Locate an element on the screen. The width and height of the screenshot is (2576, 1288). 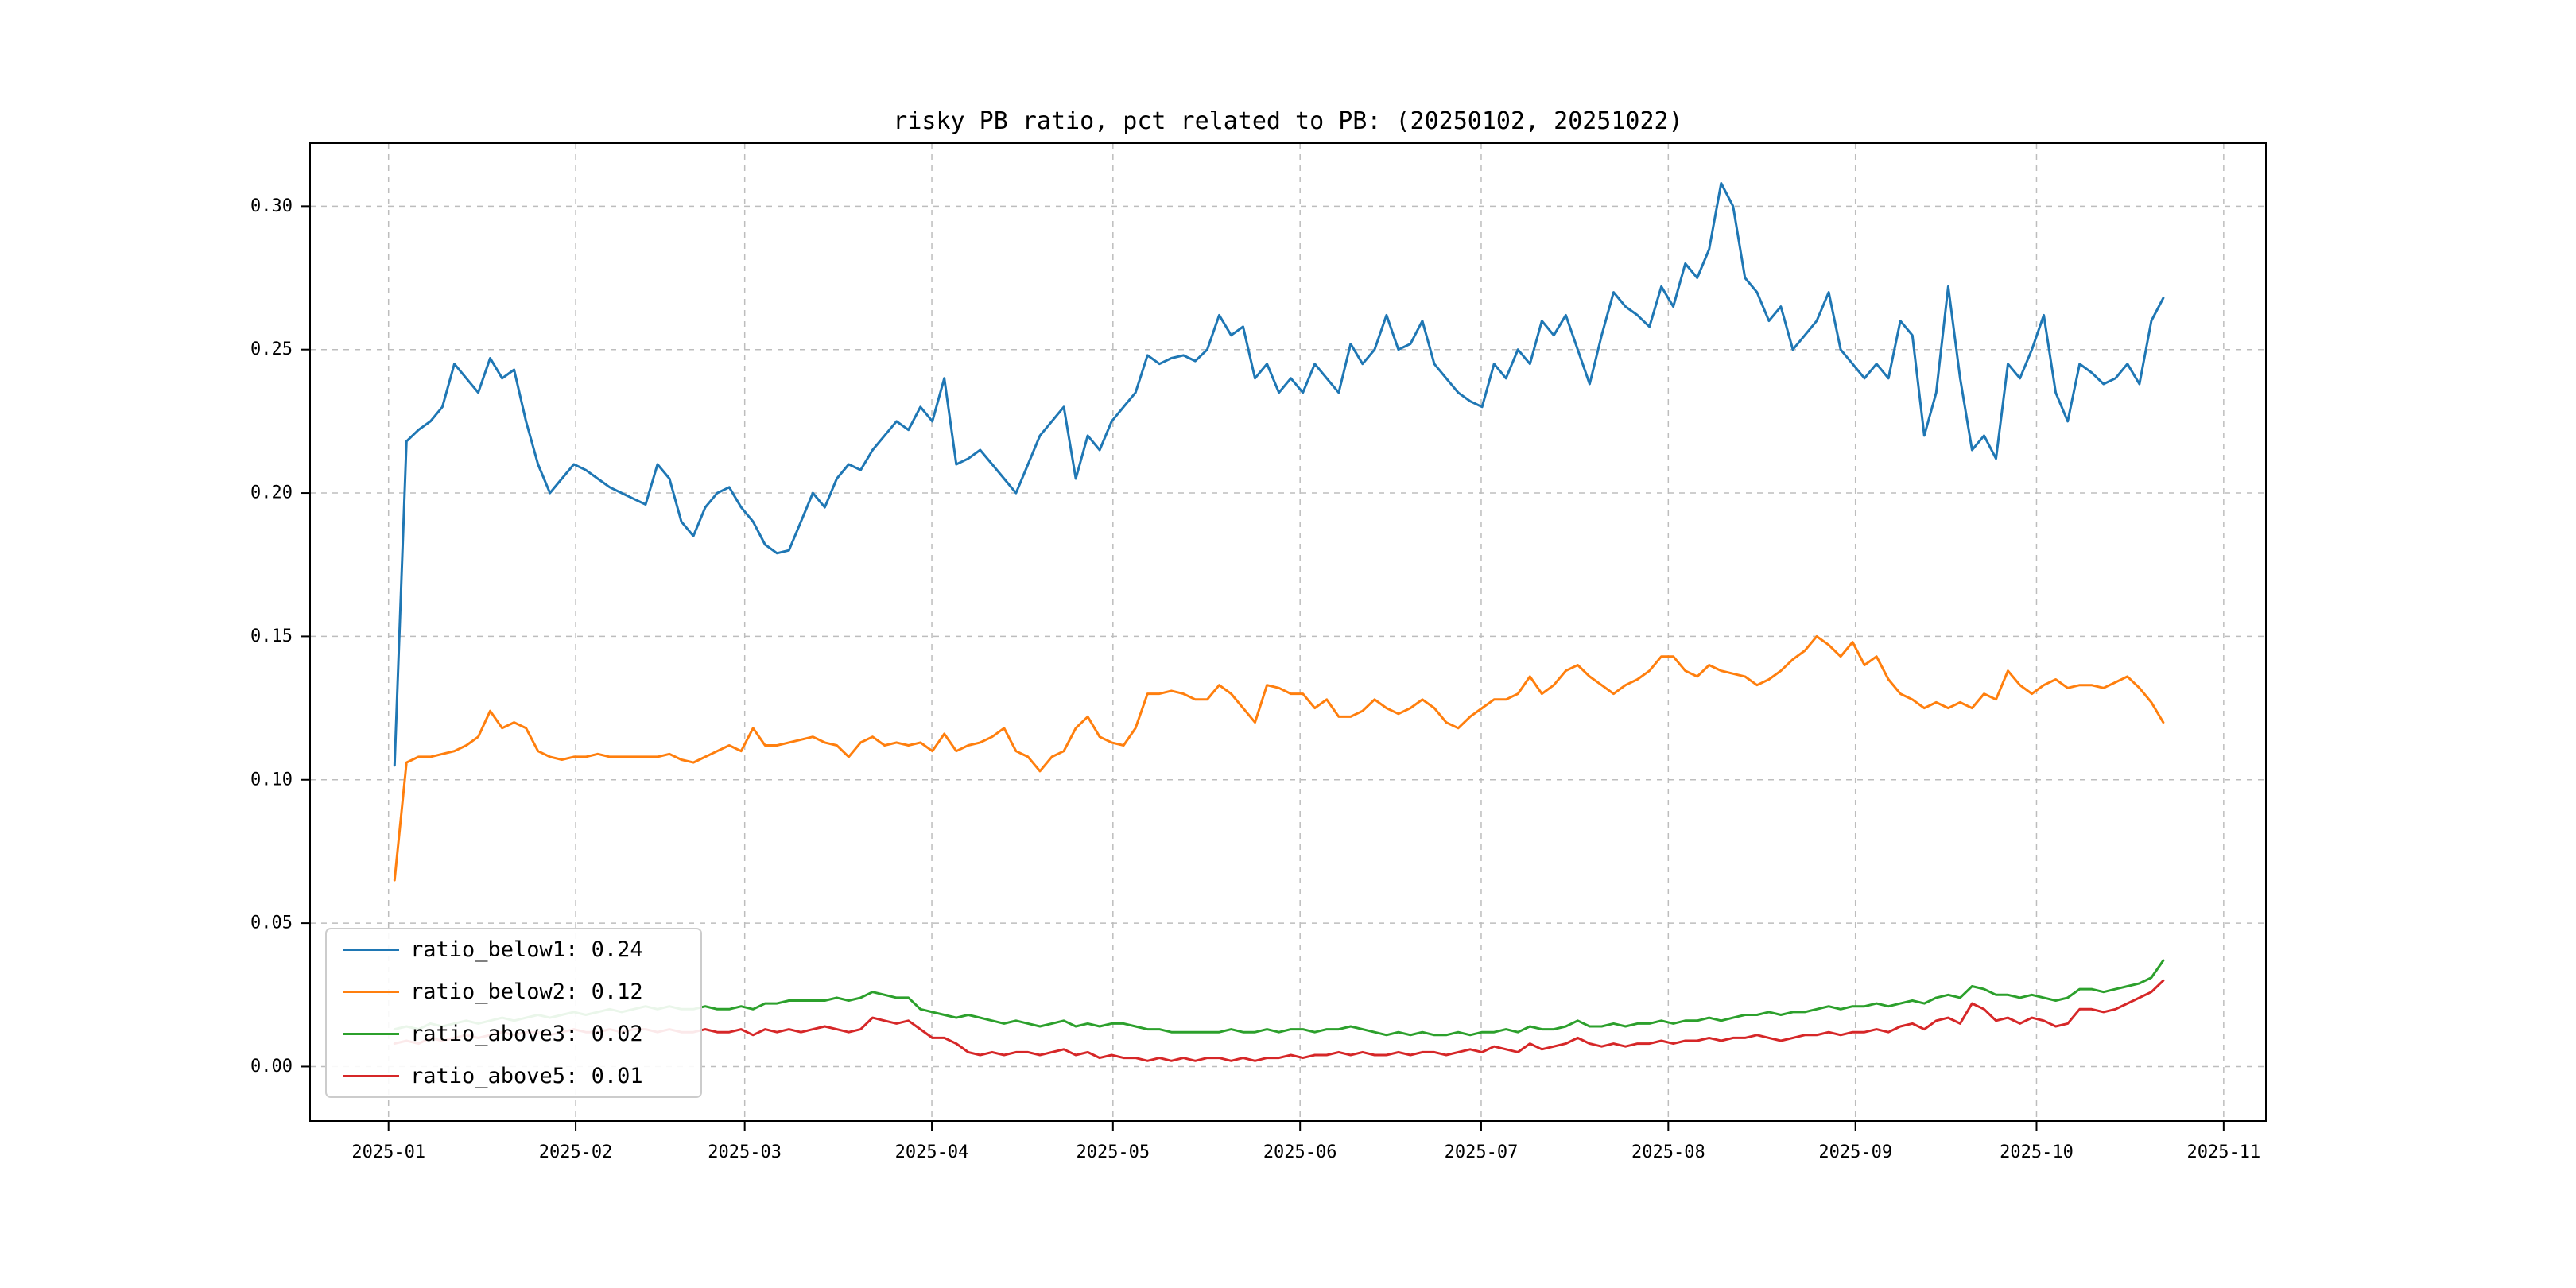
y-tick-label: 0.05 is located at coordinates (271, 923).